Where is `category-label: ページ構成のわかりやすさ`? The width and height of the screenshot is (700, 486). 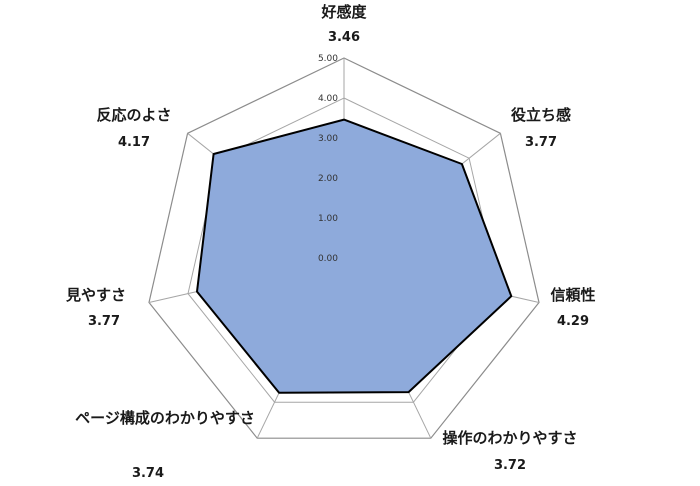 category-label: ページ構成のわかりやすさ is located at coordinates (165, 418).